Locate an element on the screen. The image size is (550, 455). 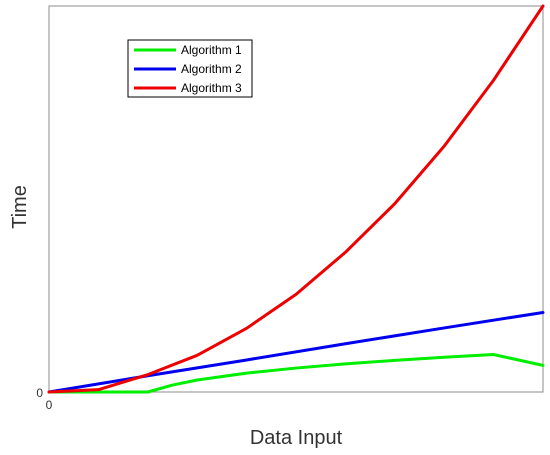
x-tick-label-0: 0 is located at coordinates (49, 405).